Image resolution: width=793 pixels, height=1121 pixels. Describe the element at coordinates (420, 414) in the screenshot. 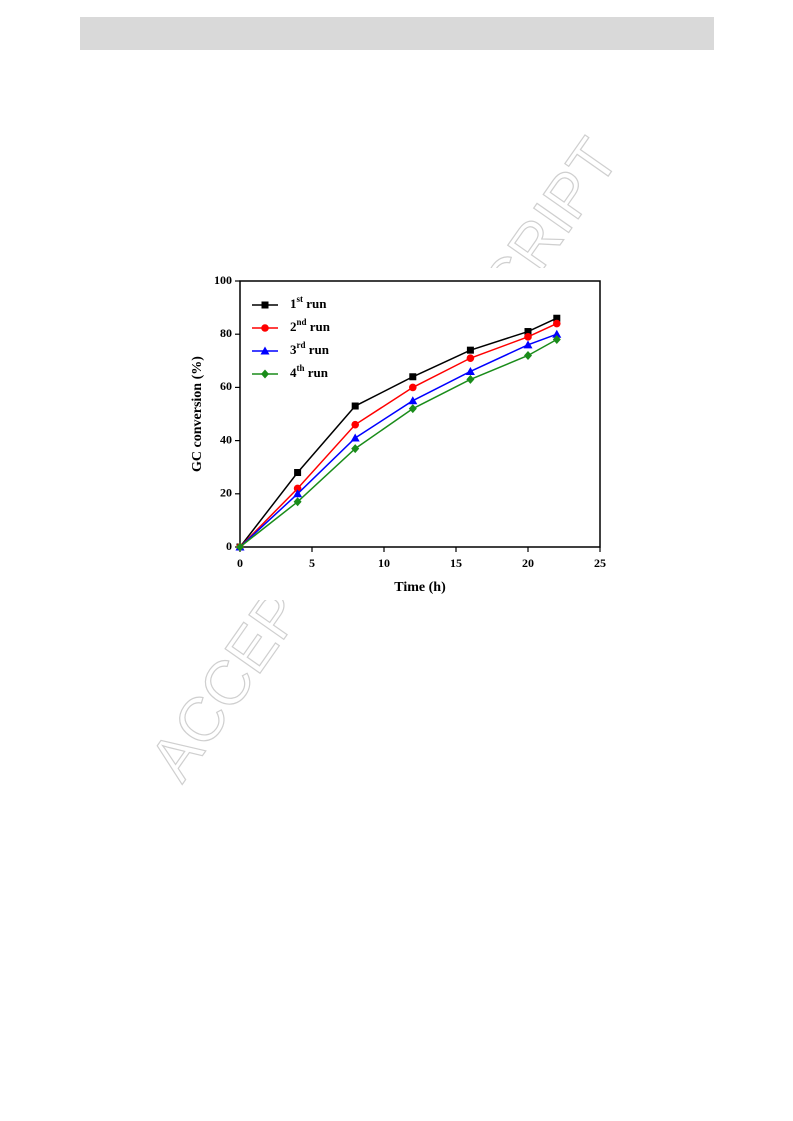

I see `plot-frame` at that location.